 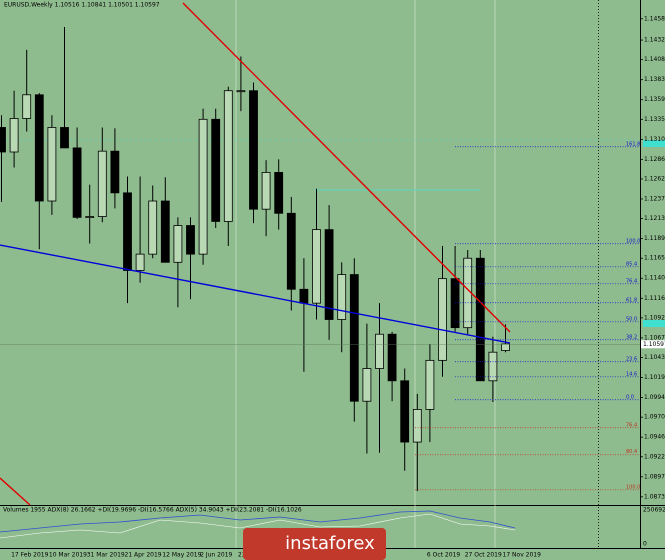 I want to click on x-tick-label: 17 Feb 2019, so click(x=30, y=555).